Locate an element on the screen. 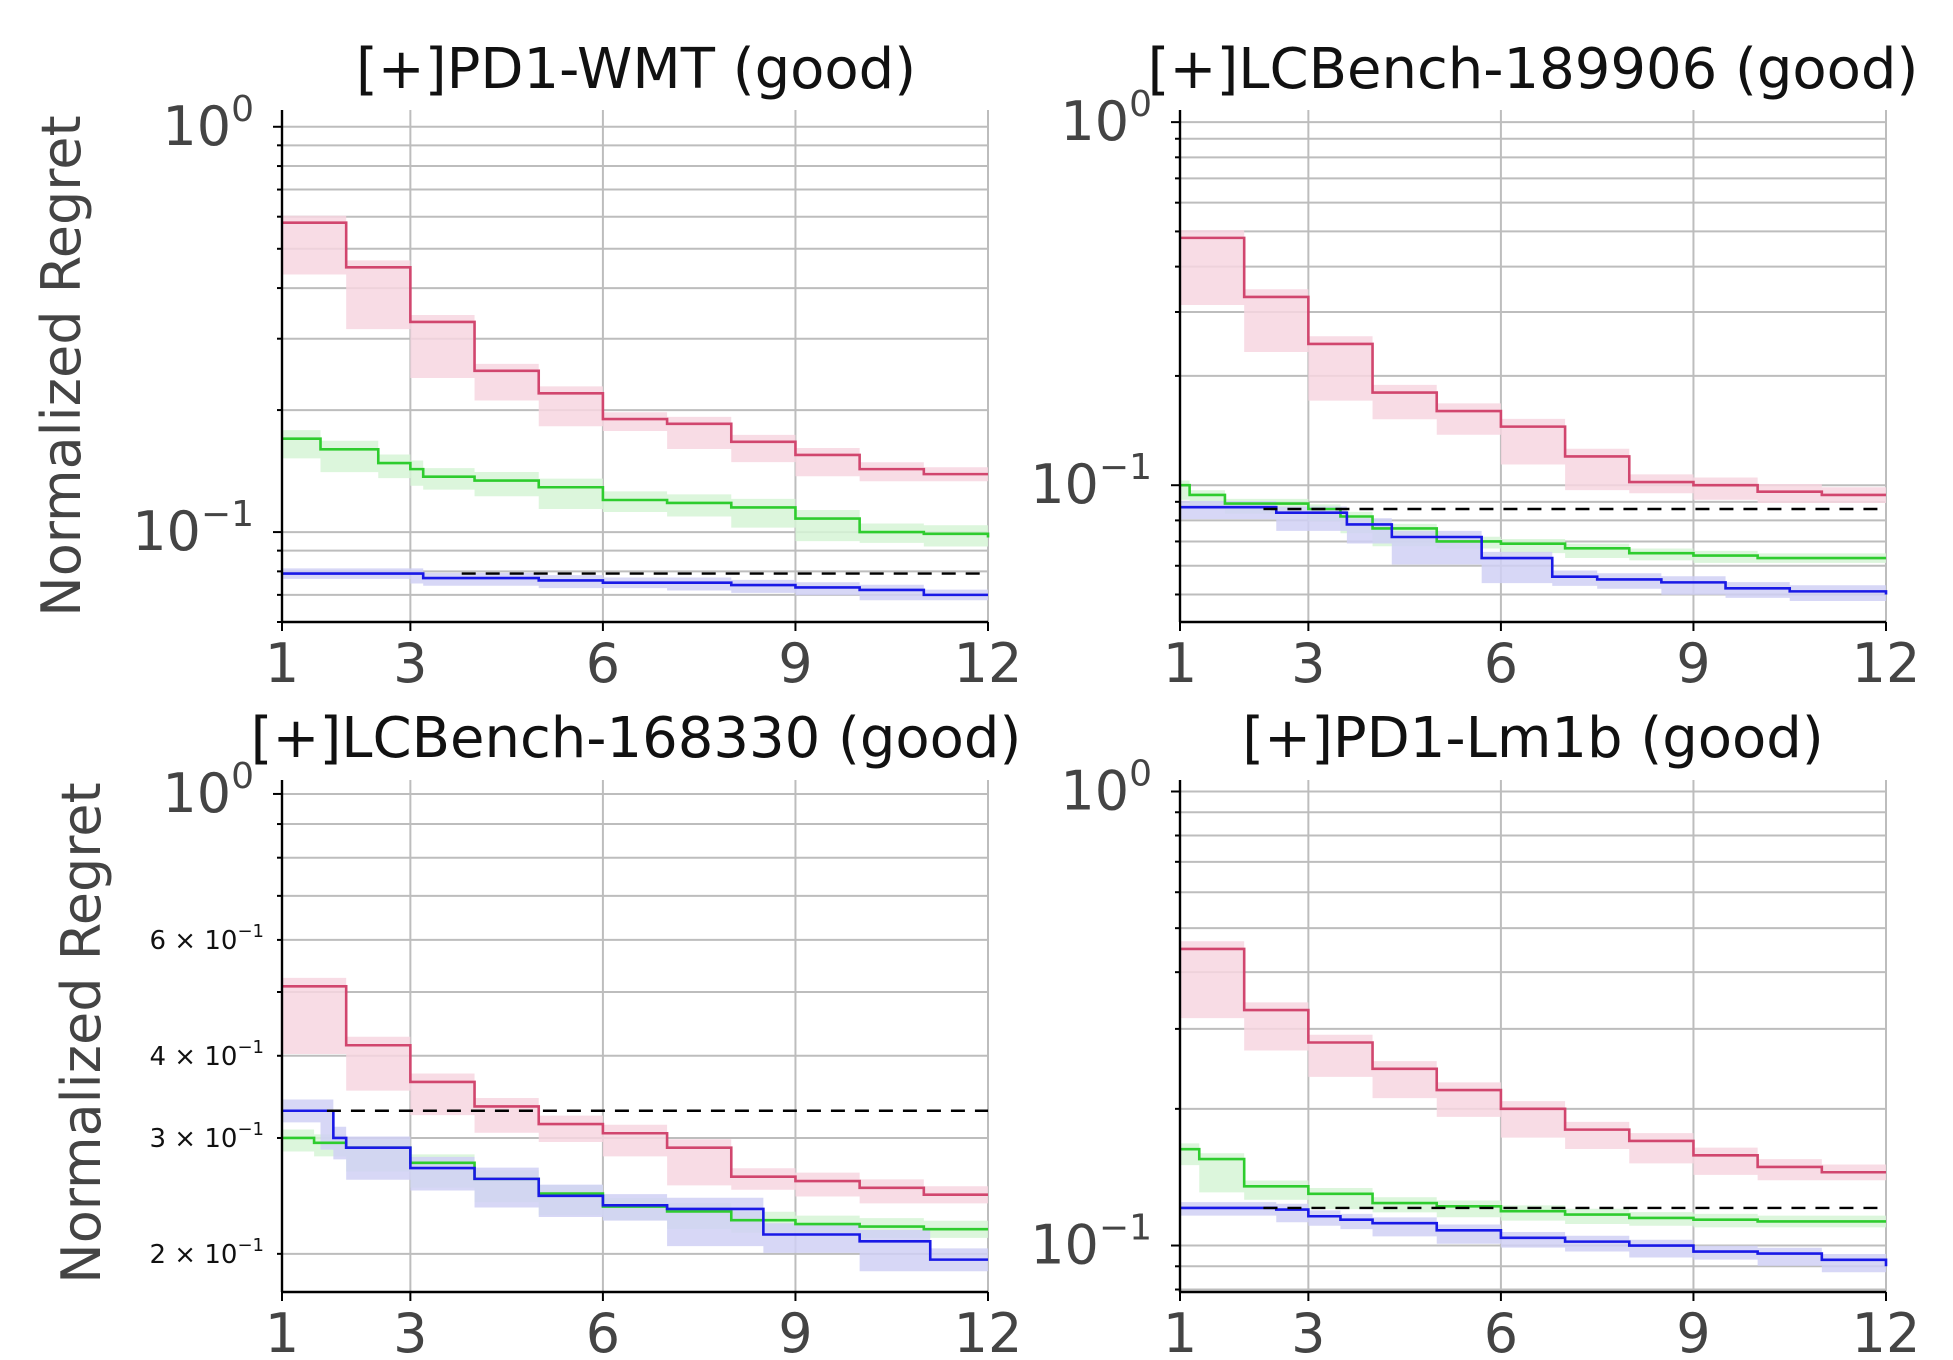 The image size is (1953, 1360). panel-title: [+]PD1-WMT (good) is located at coordinates (636, 69).